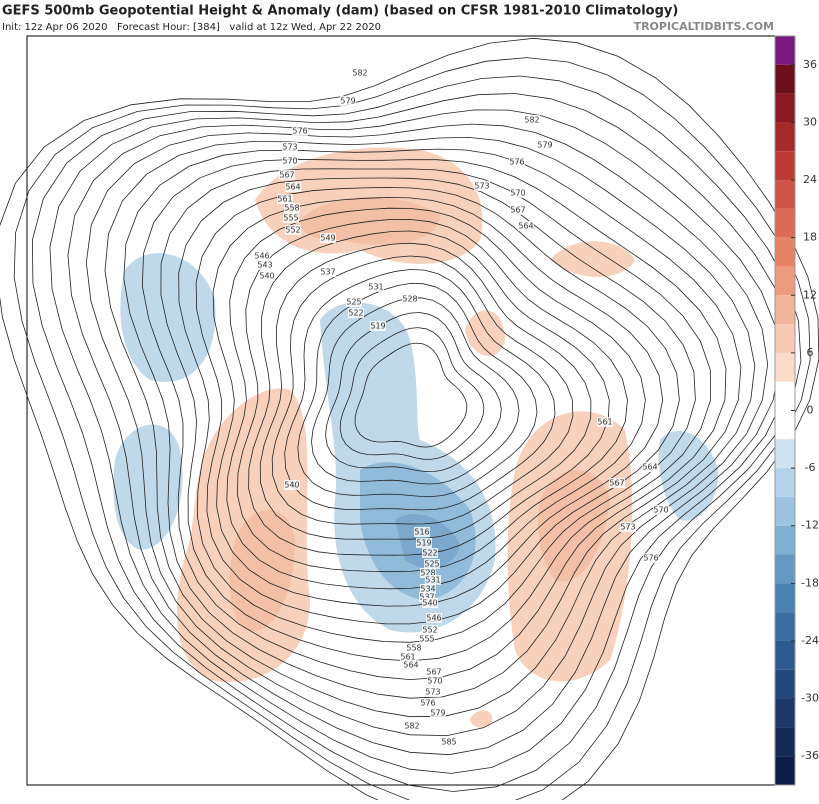  I want to click on colorbar-tick-label: 24, so click(810, 179).